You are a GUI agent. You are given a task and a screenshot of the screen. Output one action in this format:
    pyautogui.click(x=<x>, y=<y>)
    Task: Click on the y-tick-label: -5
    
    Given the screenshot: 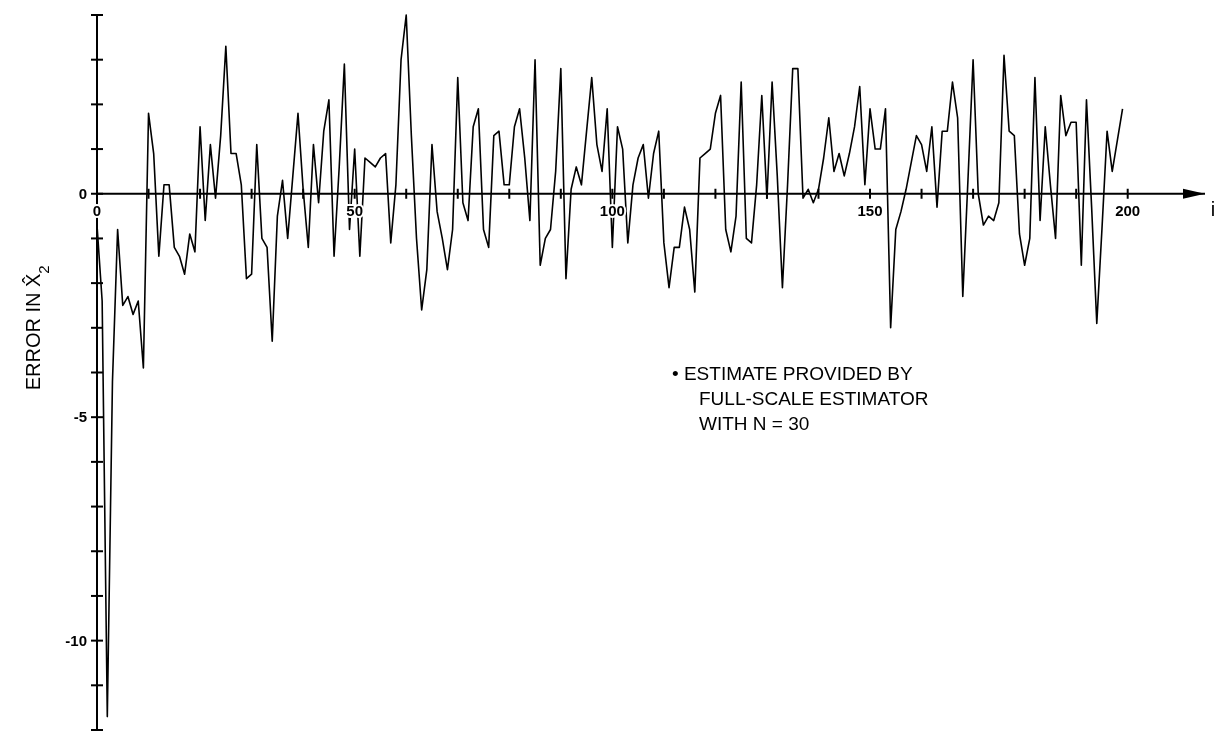 What is the action you would take?
    pyautogui.click(x=80, y=417)
    